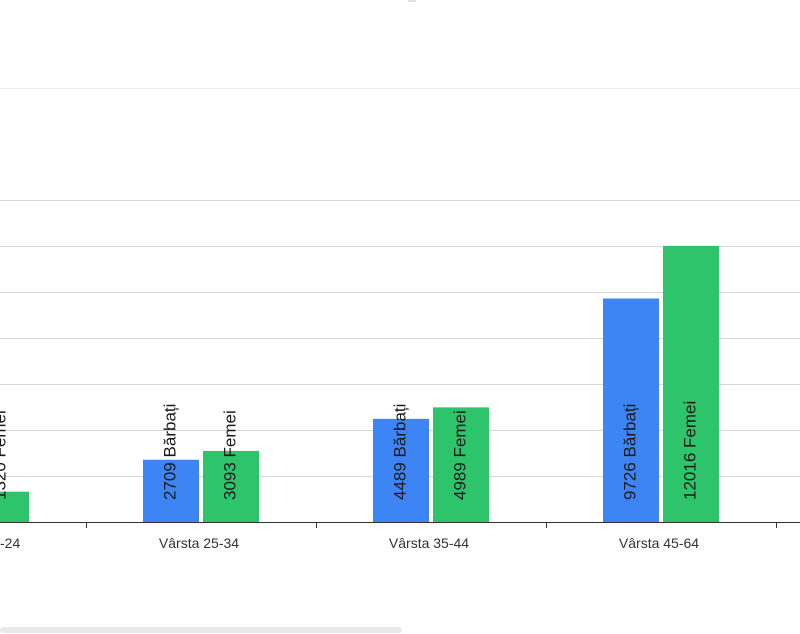 This screenshot has height=634, width=800. What do you see at coordinates (689, 450) in the screenshot?
I see `bar-value-label: 12016 Femei` at bounding box center [689, 450].